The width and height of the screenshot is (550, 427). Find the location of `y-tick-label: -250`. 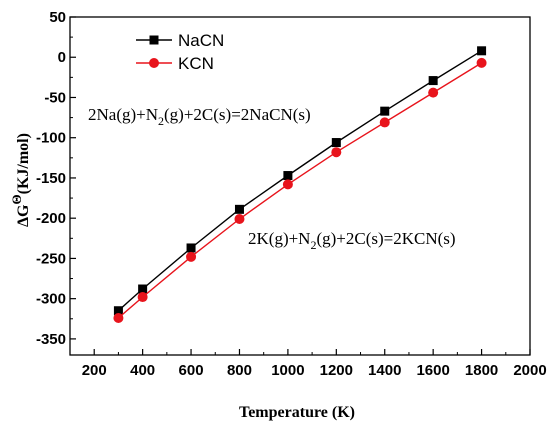

y-tick-label: -250 is located at coordinates (51, 258).